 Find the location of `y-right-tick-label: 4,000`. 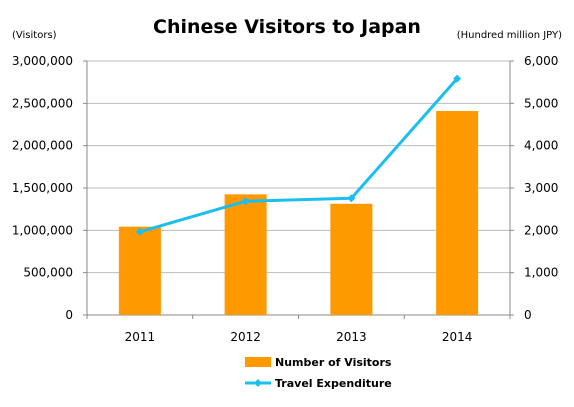

y-right-tick-label: 4,000 is located at coordinates (541, 146).